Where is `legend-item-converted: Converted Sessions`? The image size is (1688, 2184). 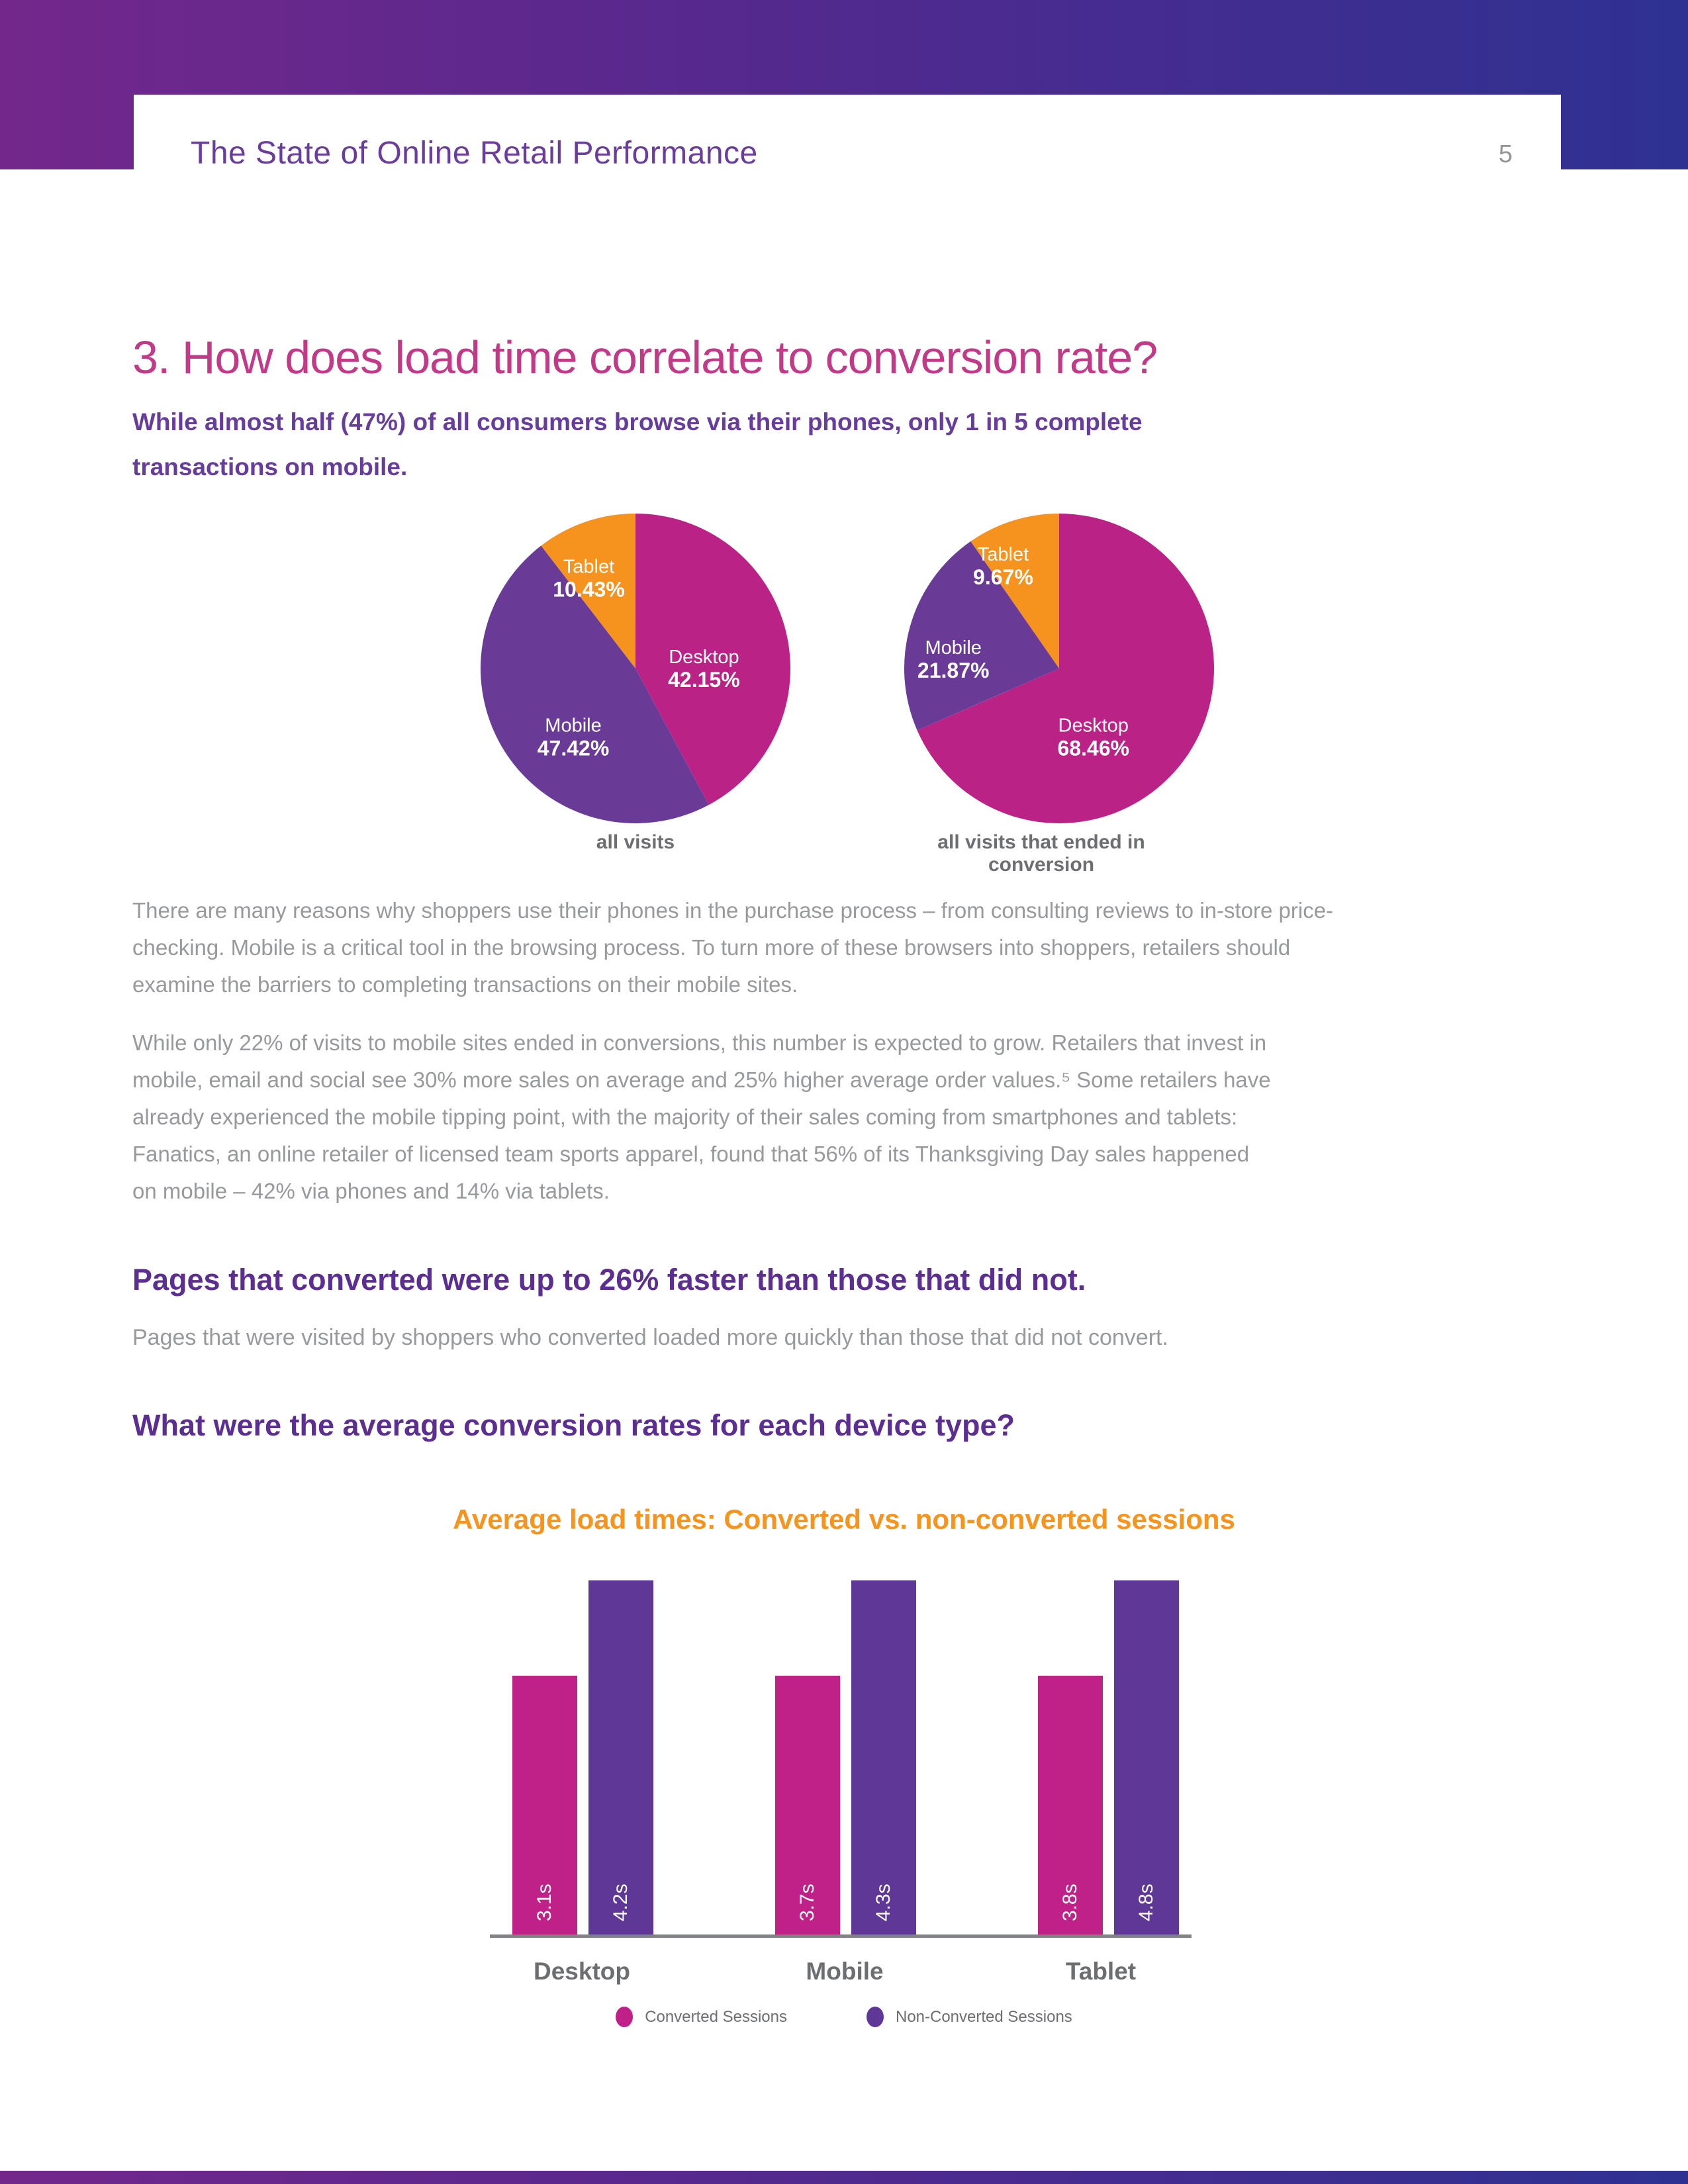 legend-item-converted: Converted Sessions is located at coordinates (701, 2017).